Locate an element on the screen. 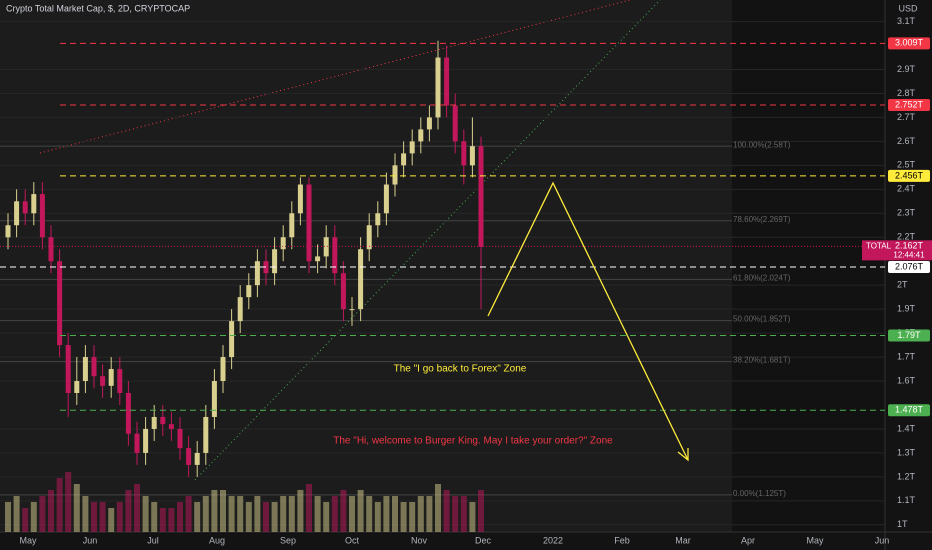 The width and height of the screenshot is (932, 550). y-tick-label: 3.1T is located at coordinates (906, 21).